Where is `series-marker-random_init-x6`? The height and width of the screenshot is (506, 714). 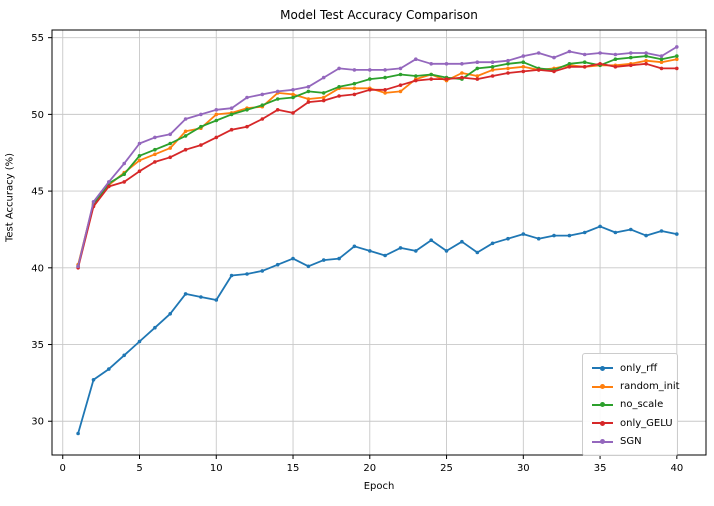
series-marker-random_init-x6 is located at coordinates (155, 154).